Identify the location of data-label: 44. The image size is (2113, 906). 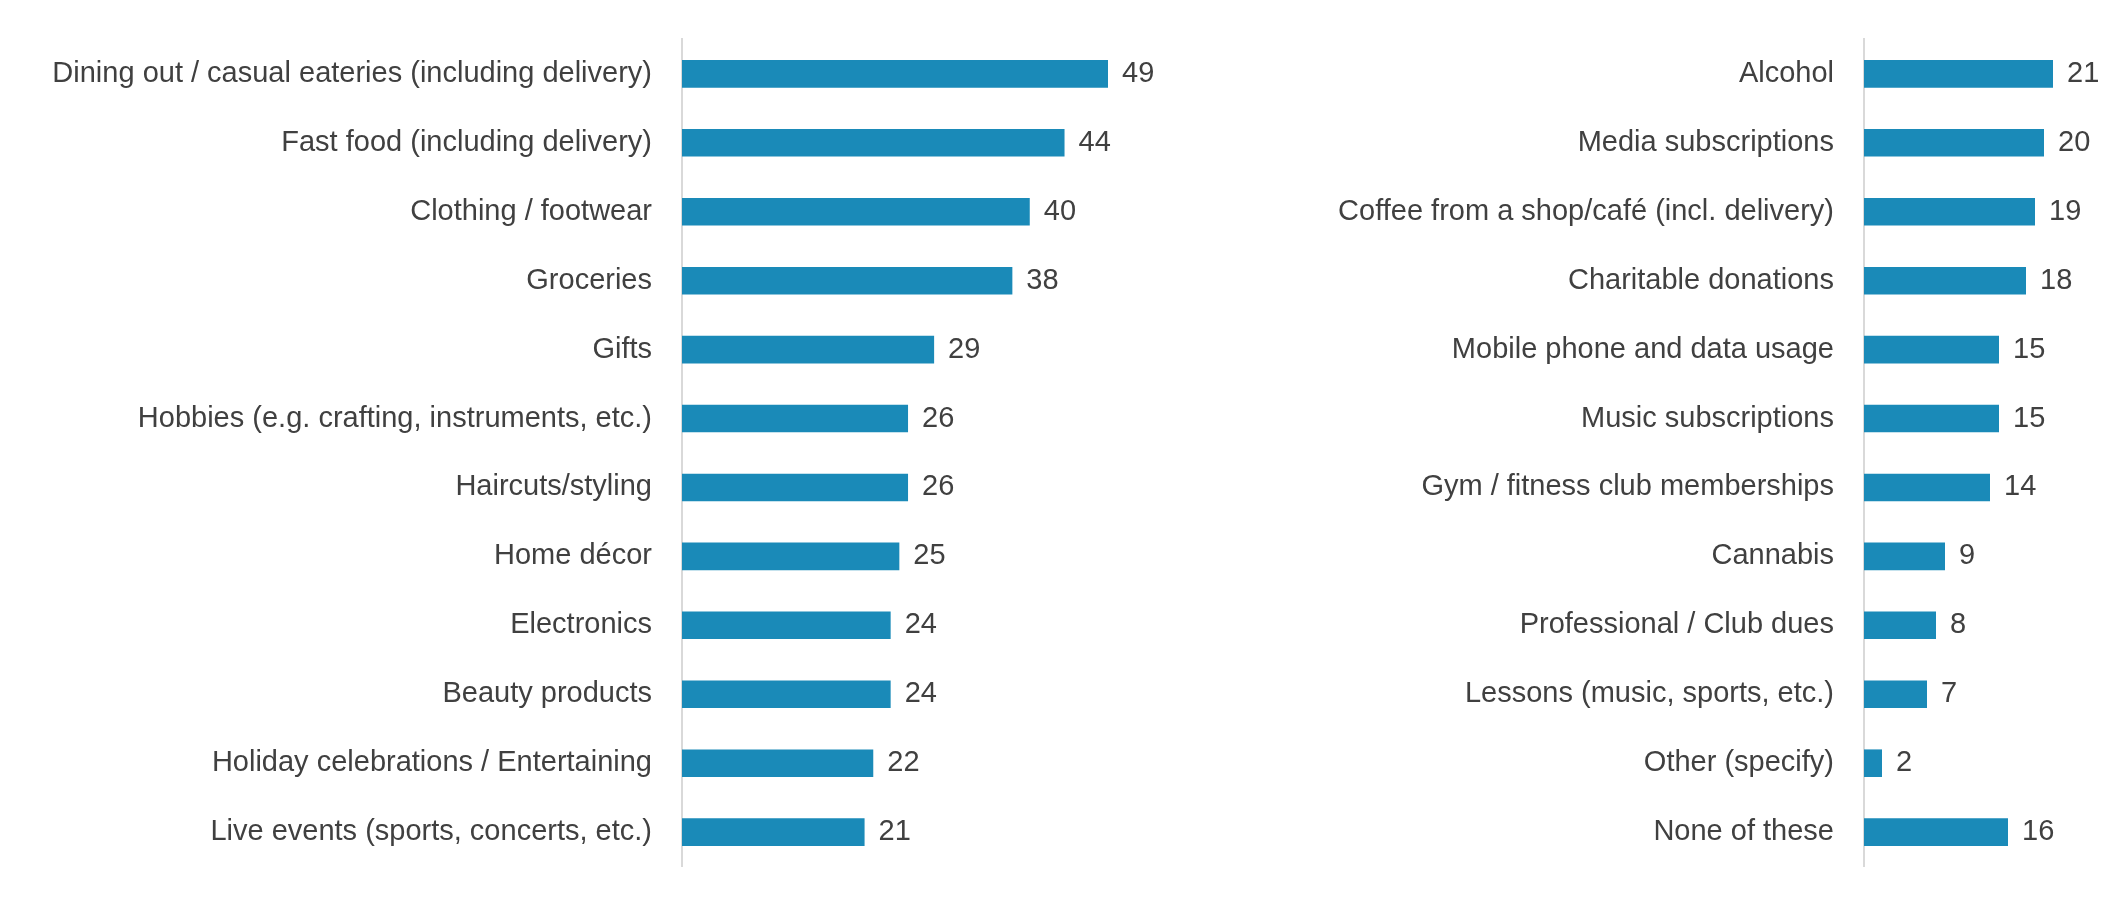
(1094, 140).